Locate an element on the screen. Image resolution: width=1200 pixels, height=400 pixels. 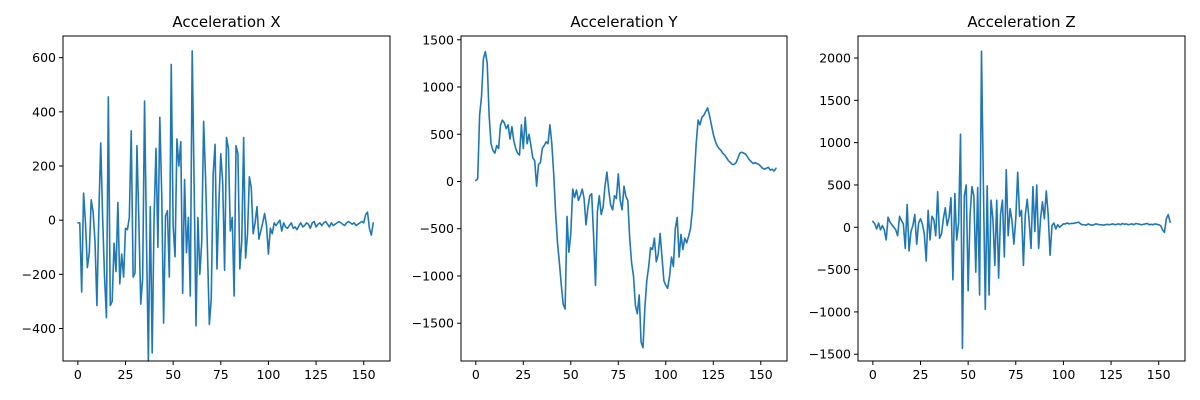
y-tick-label: 2000 is located at coordinates (835, 58).